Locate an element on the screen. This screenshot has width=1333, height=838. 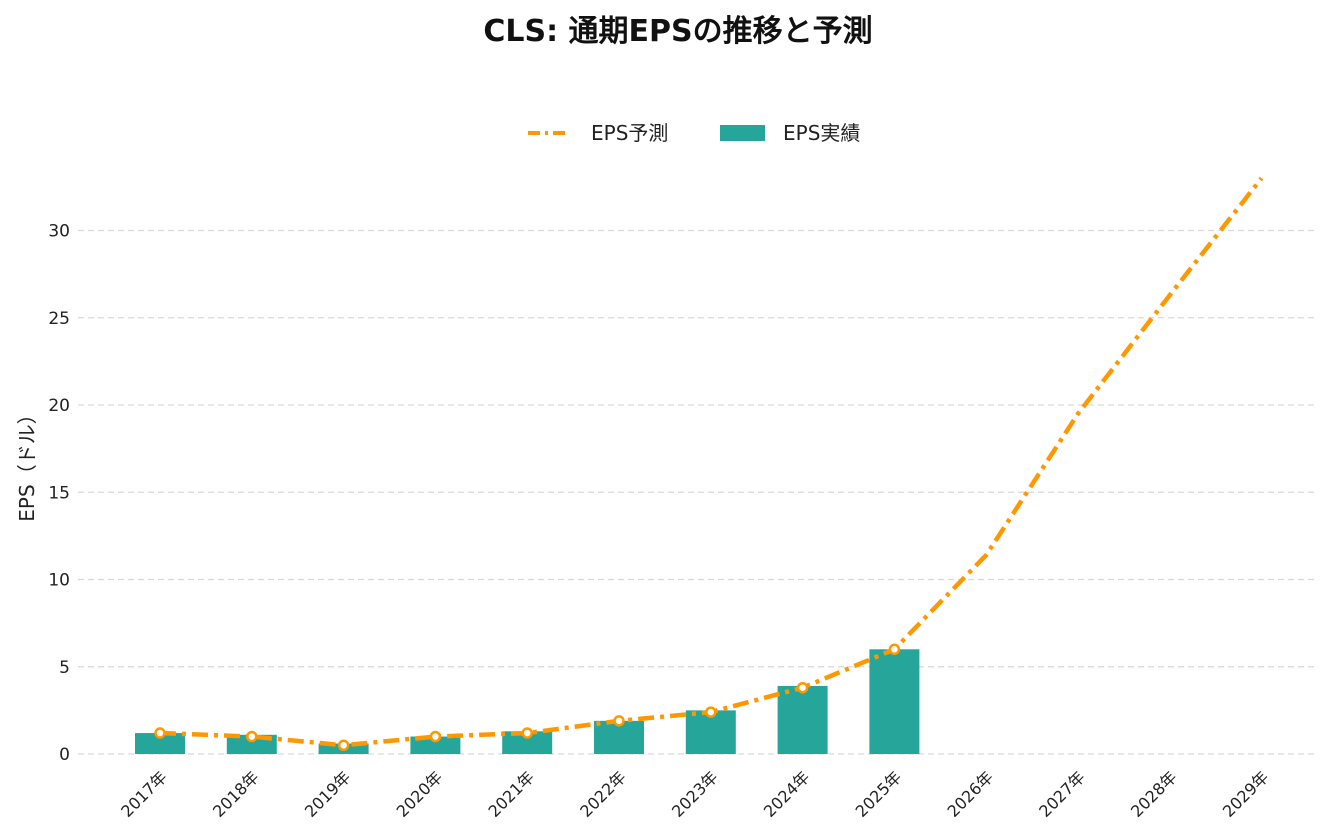
bar-2024年 is located at coordinates (802, 719).